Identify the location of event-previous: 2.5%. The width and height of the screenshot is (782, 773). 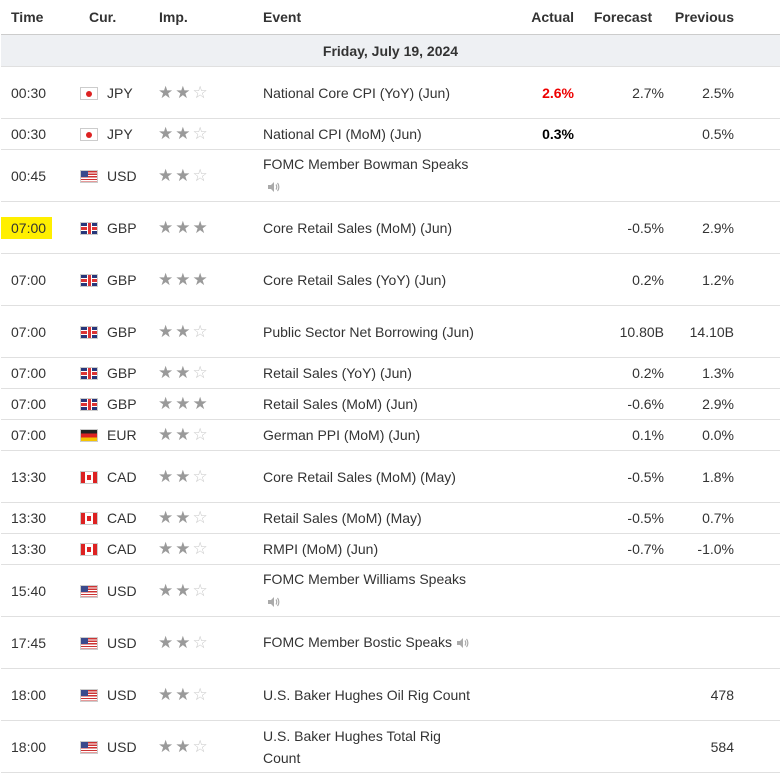
(726, 92).